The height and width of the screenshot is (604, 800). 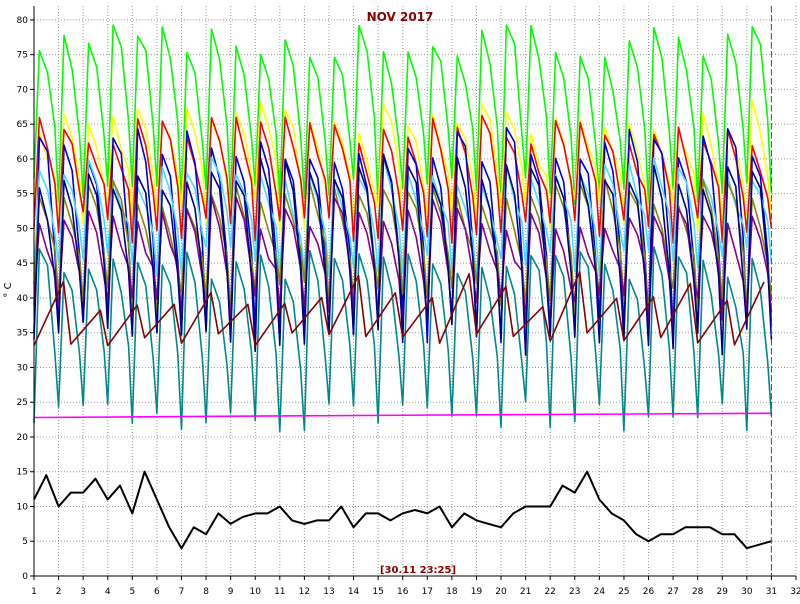 I want to click on y-tick-label: 75, so click(x=22, y=56).